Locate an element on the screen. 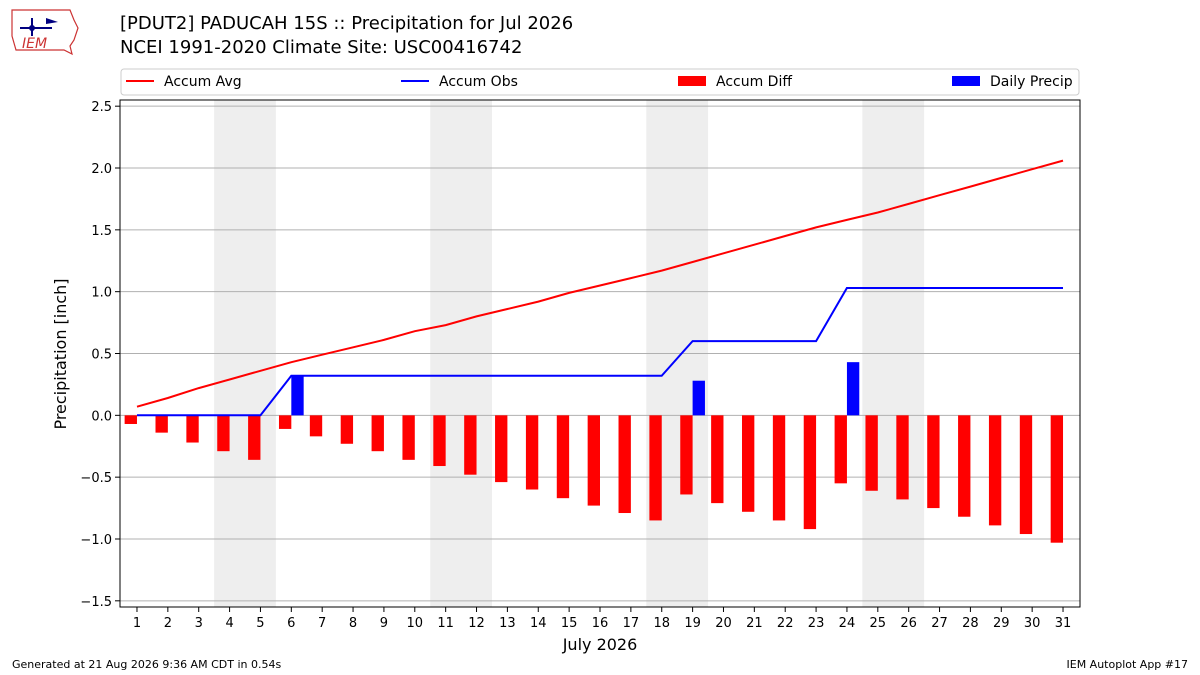  xtick-label-7: 7 is located at coordinates (322, 623).